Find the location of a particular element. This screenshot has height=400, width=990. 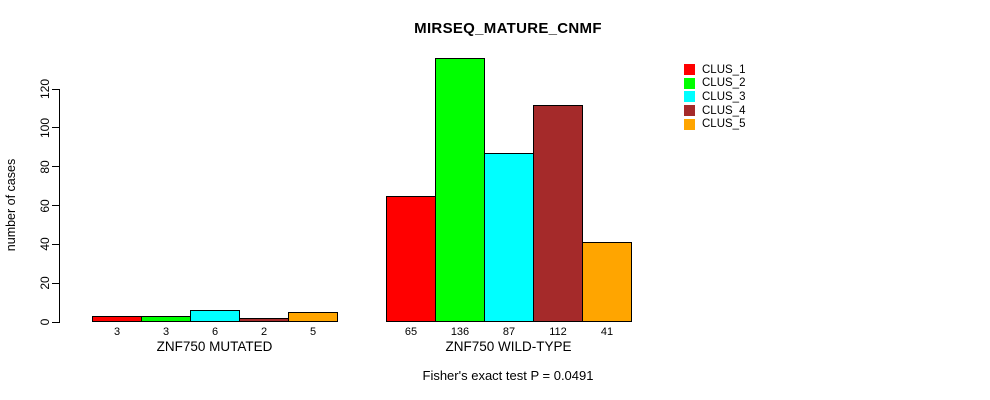

footnote: Fisher's exact test P = 0.0491 is located at coordinates (508, 375).